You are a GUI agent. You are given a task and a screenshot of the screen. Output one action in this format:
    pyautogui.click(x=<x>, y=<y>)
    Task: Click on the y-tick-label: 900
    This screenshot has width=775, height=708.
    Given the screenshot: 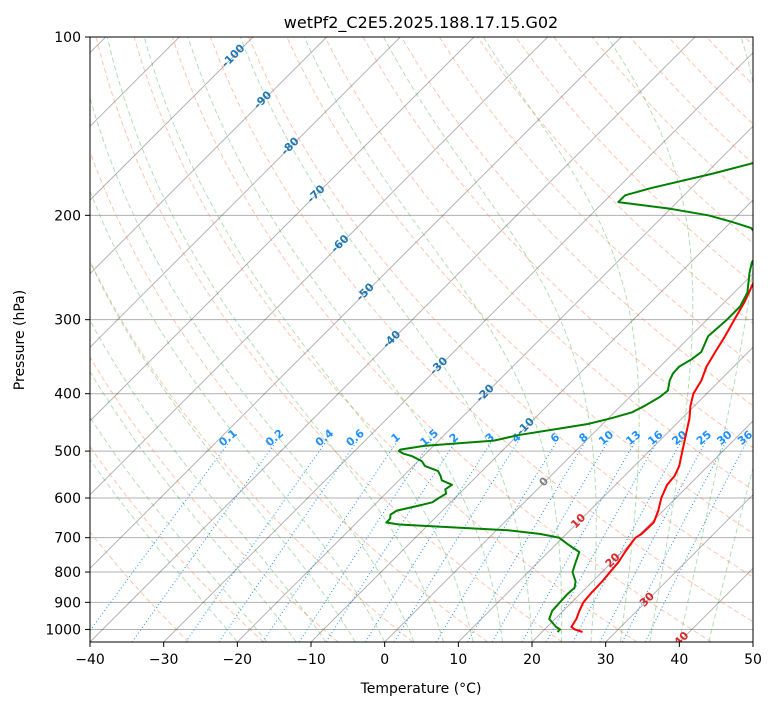 What is the action you would take?
    pyautogui.click(x=67, y=603)
    